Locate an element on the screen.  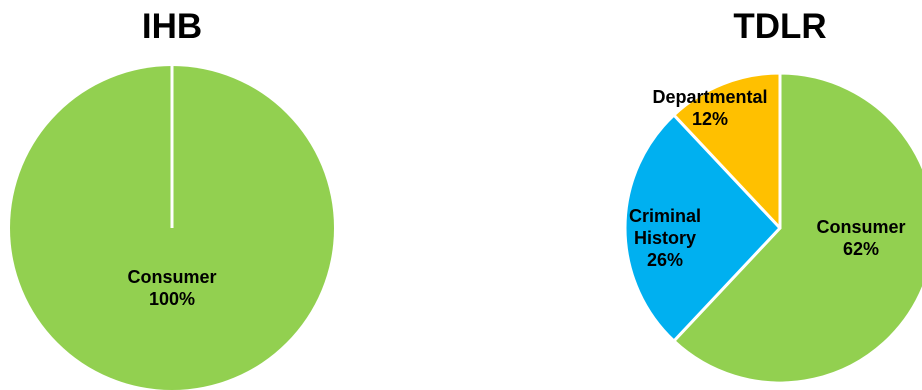
ihb-consumer-value-label: 100% is located at coordinates (172, 299).